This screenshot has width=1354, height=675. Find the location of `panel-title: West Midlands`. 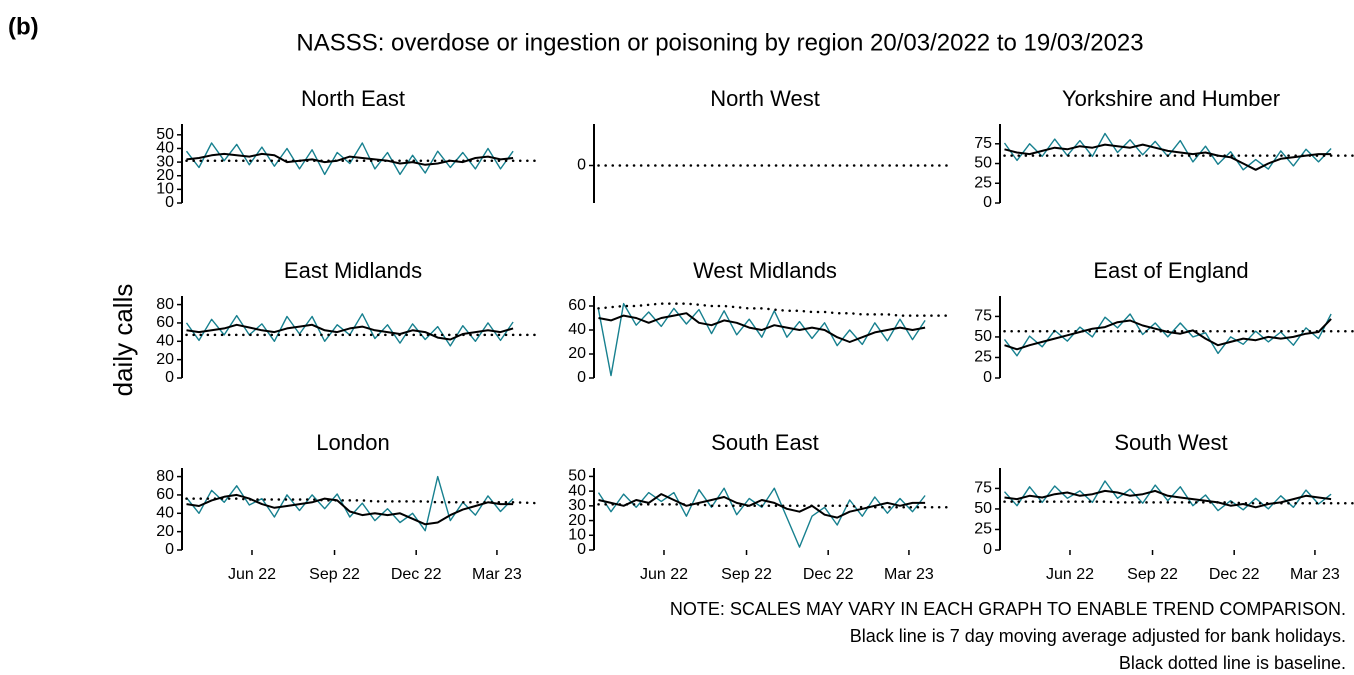

panel-title: West Midlands is located at coordinates (765, 270).